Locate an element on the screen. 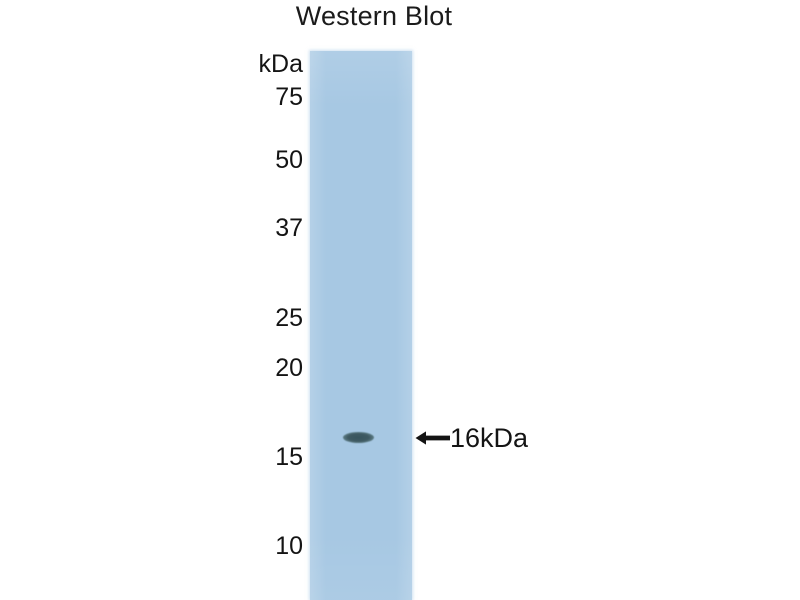  protein-band is located at coordinates (358, 437).